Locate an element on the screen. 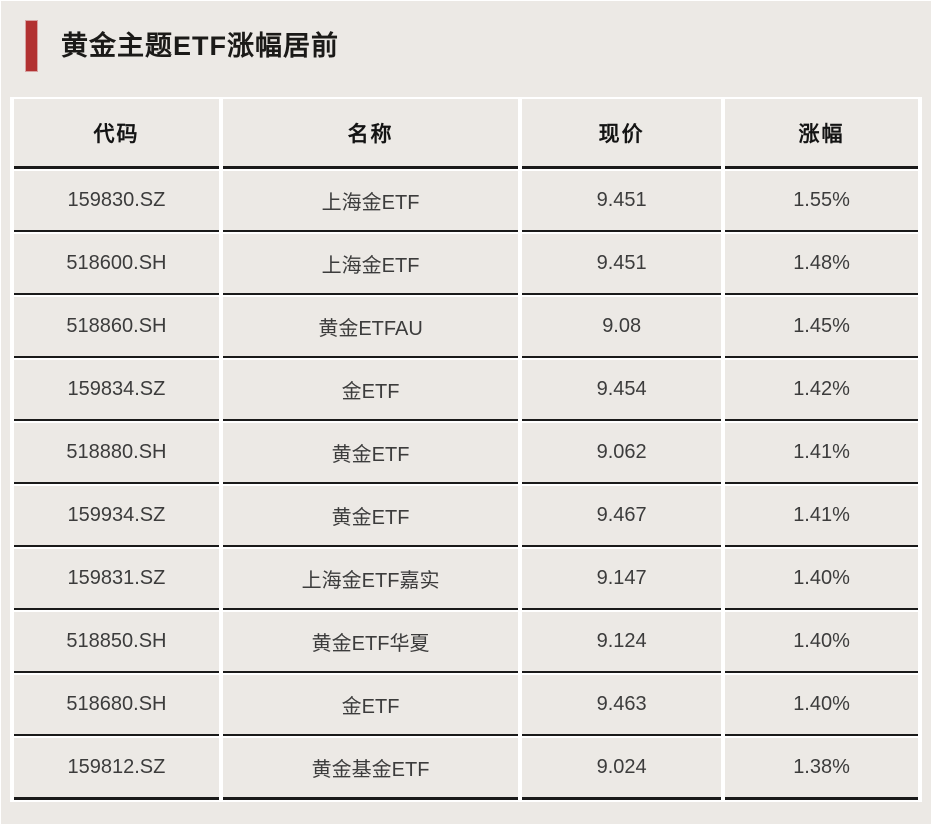 The width and height of the screenshot is (932, 825). table-row: 518860.SH 黄金ETFAU 9.08 1.45% is located at coordinates (466, 327).